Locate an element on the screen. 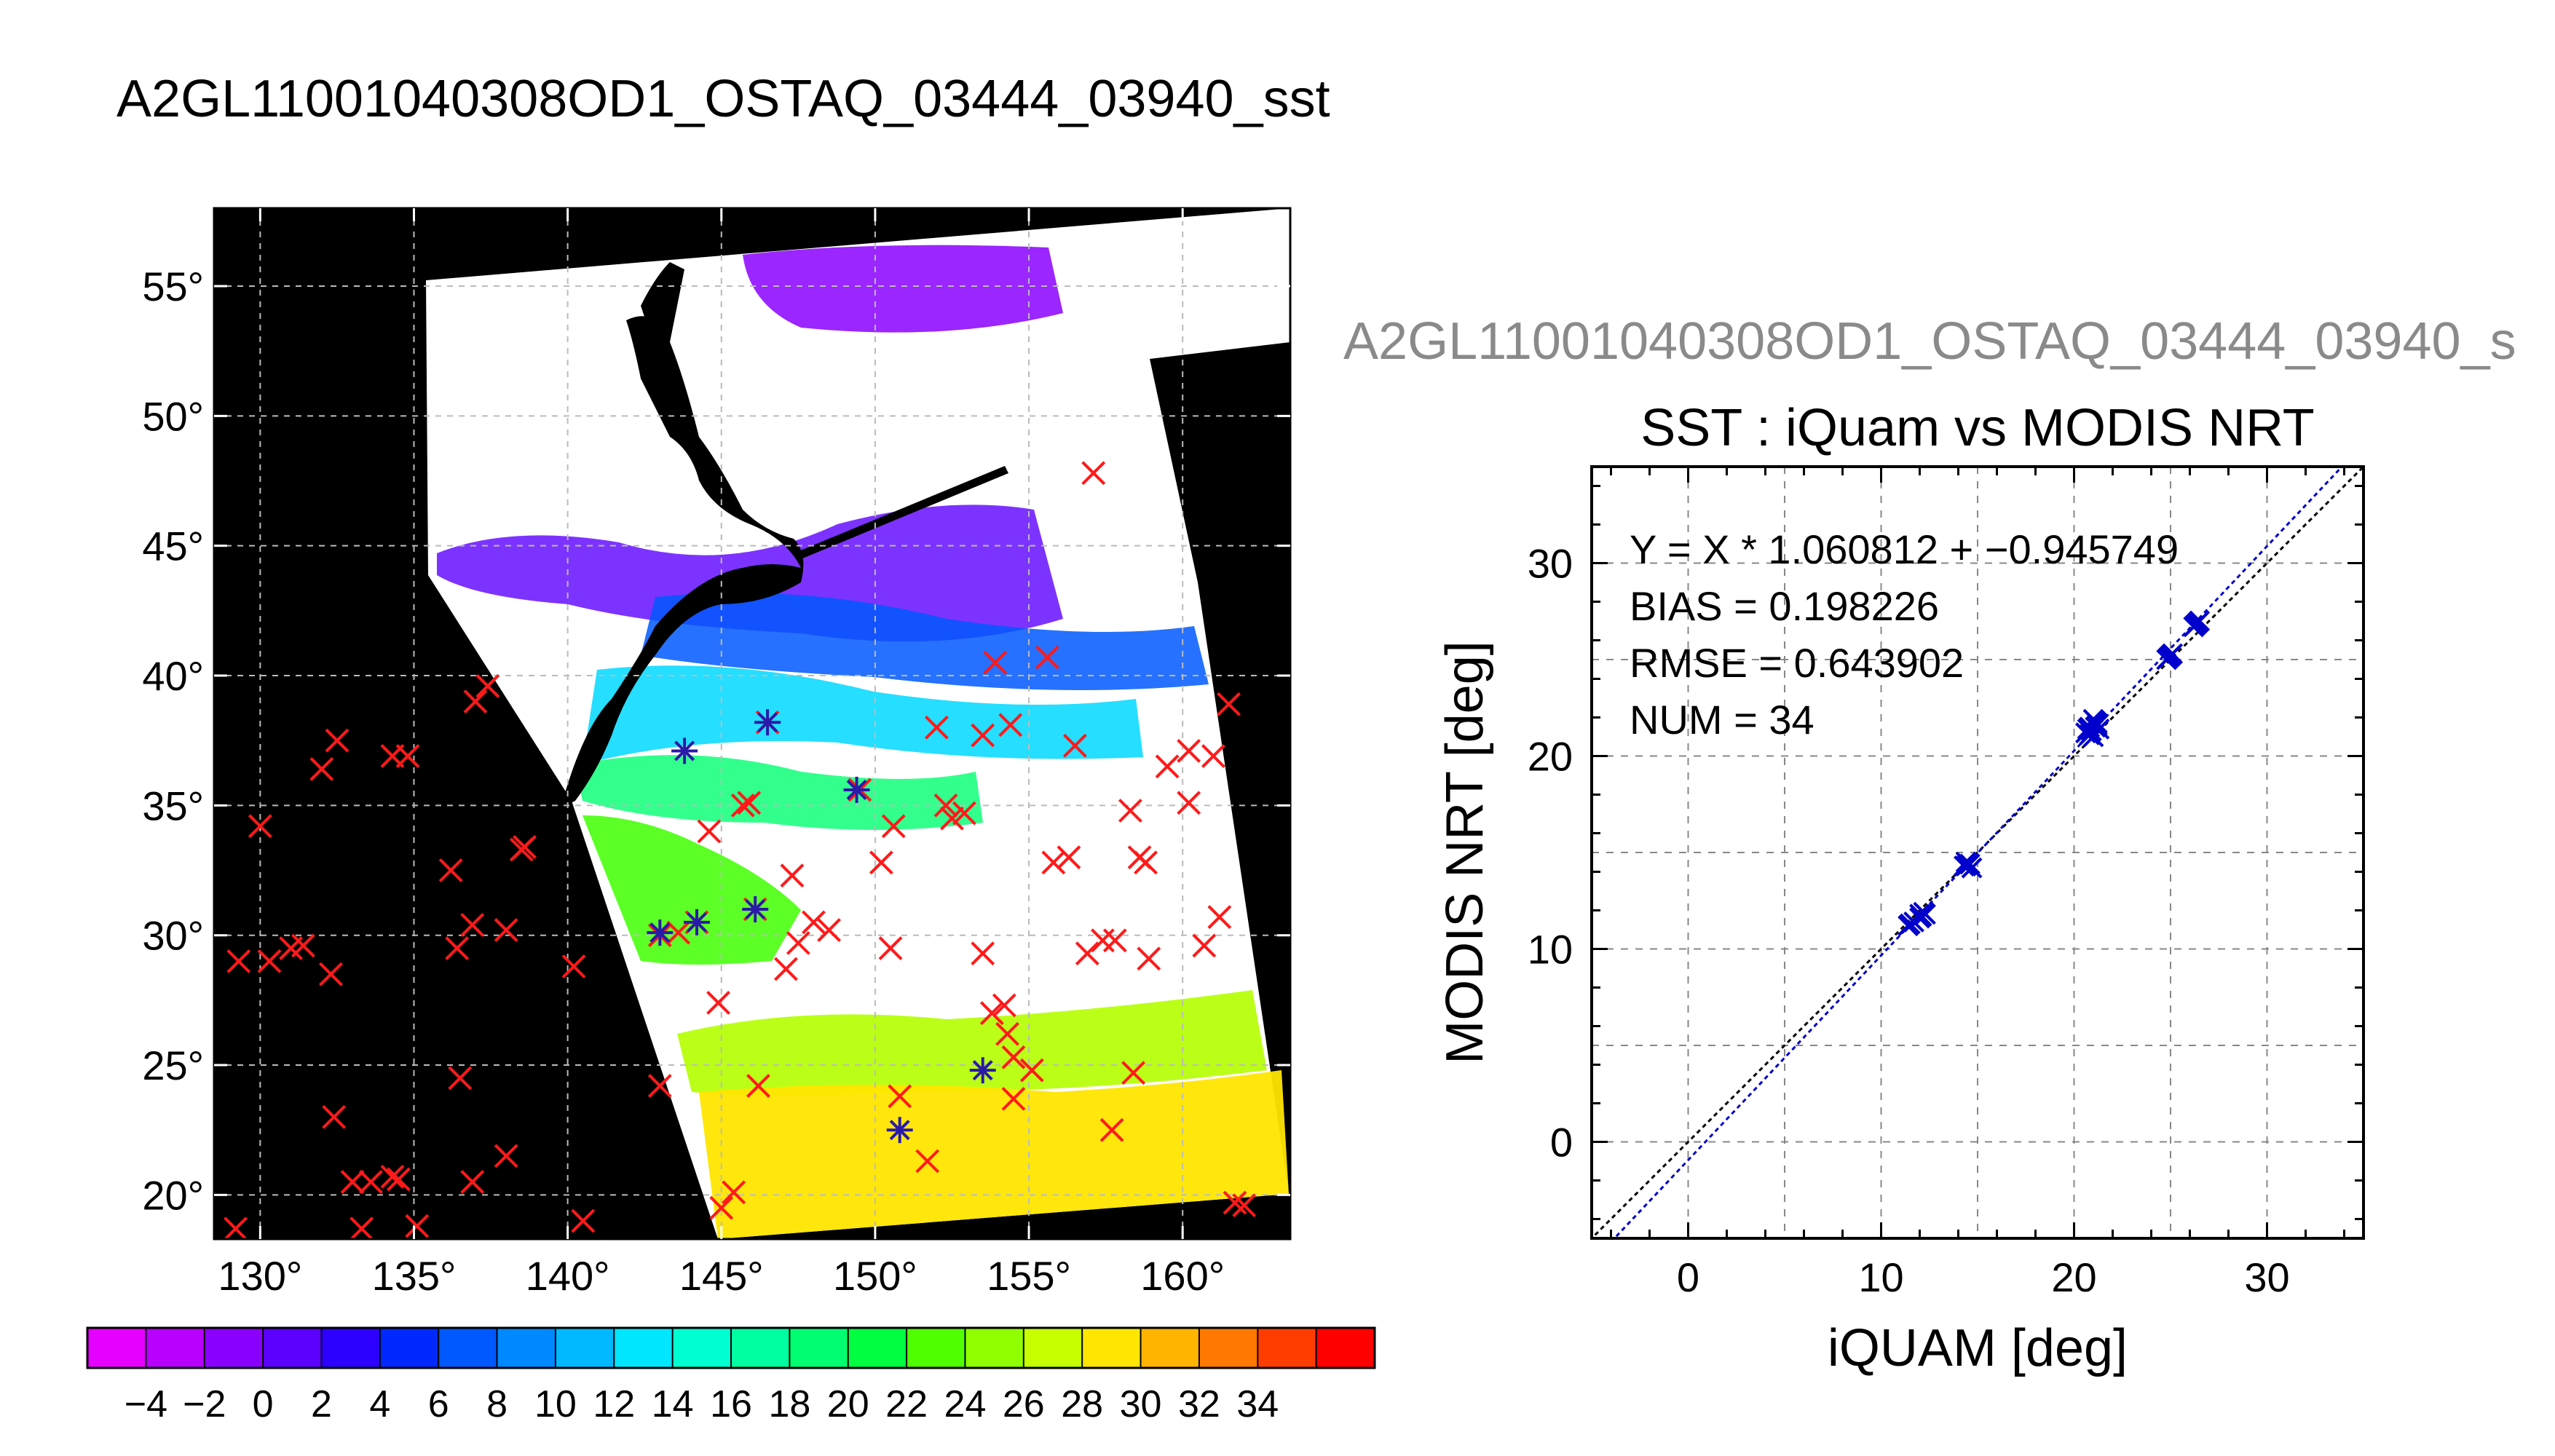  colorbar is located at coordinates (731, 1347).